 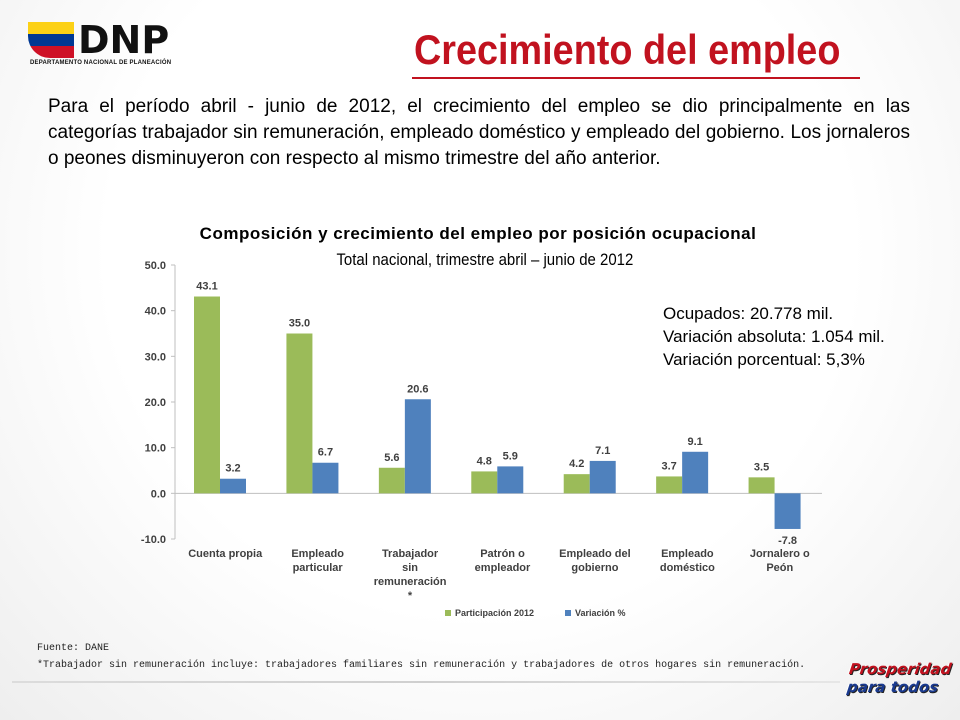 I want to click on category-label: doméstico, so click(x=687, y=568).